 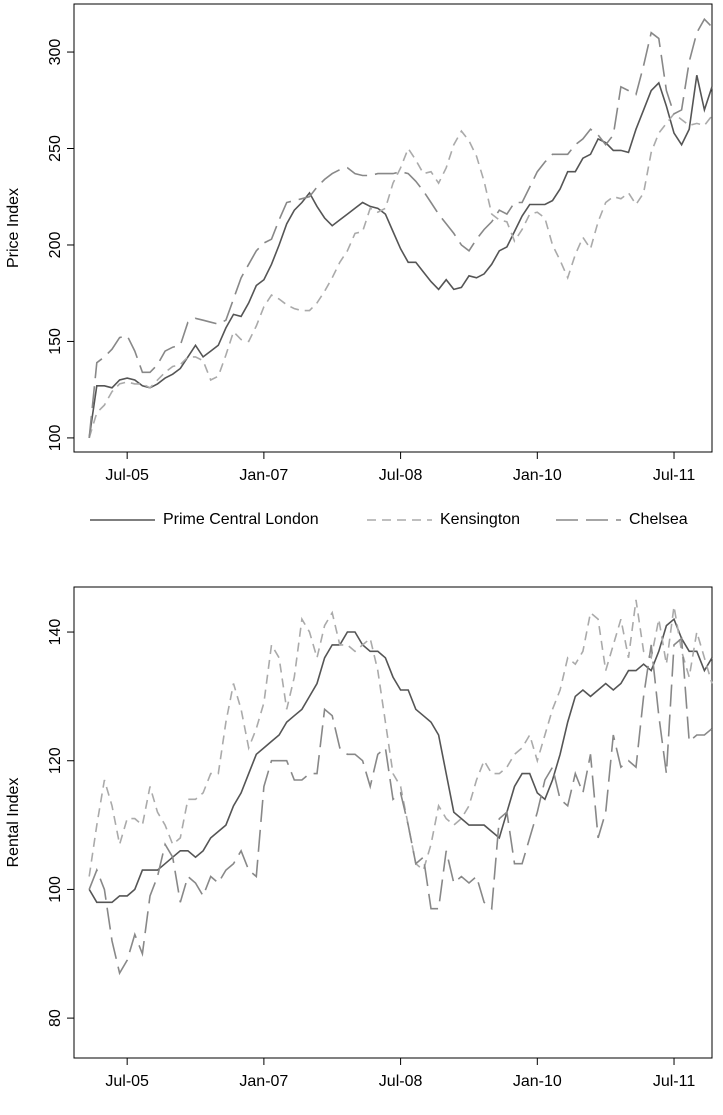 What do you see at coordinates (55, 341) in the screenshot?
I see `y-tick-label: 150` at bounding box center [55, 341].